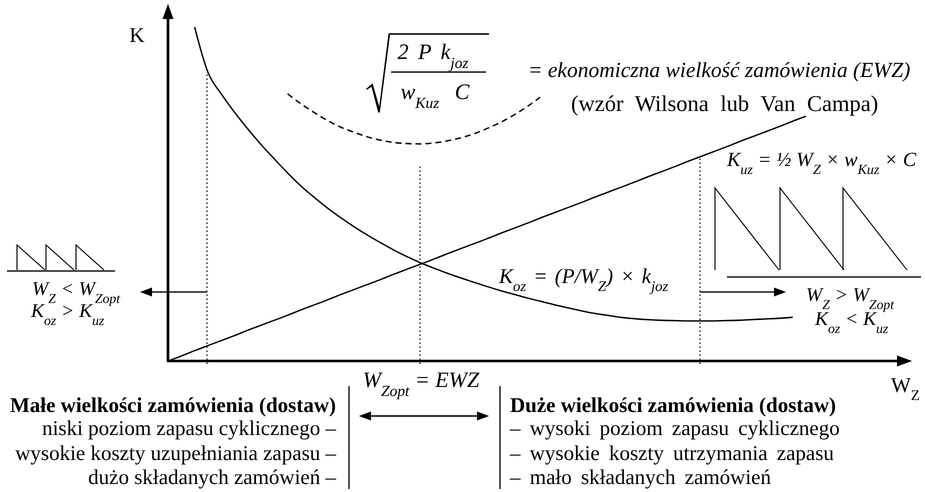 Image resolution: width=925 pixels, height=492 pixels. What do you see at coordinates (719, 70) in the screenshot?
I see `annotation: = ekonomiczna wielkość zamówienia (EWZ)` at bounding box center [719, 70].